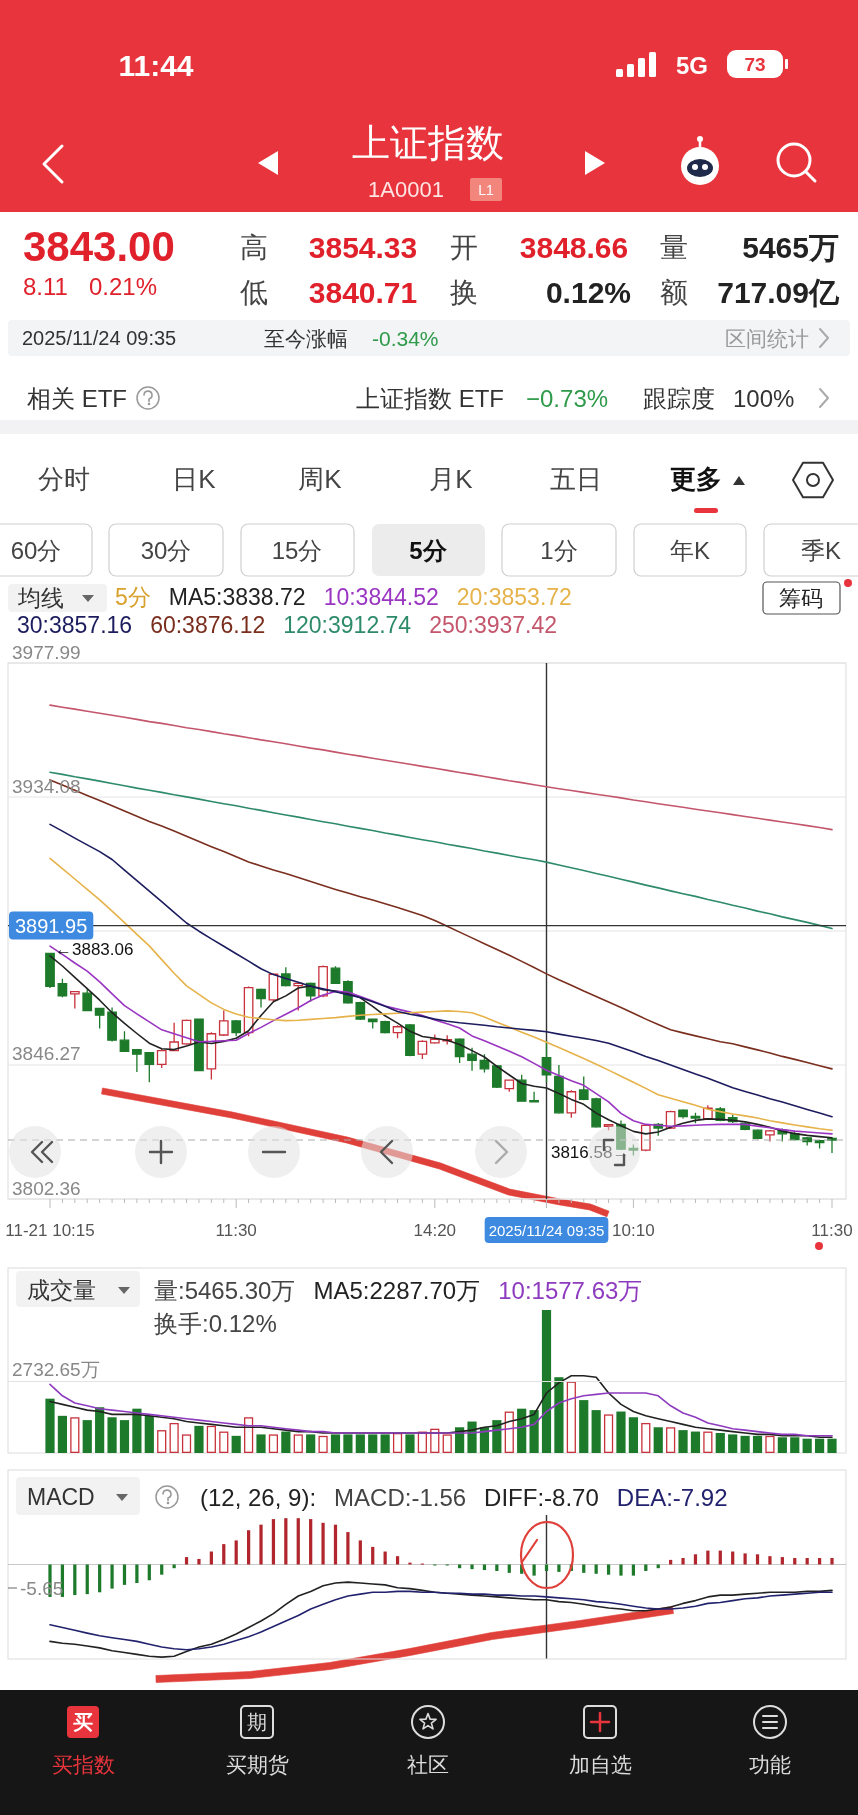  What do you see at coordinates (166, 550) in the screenshot?
I see `text: 30分` at bounding box center [166, 550].